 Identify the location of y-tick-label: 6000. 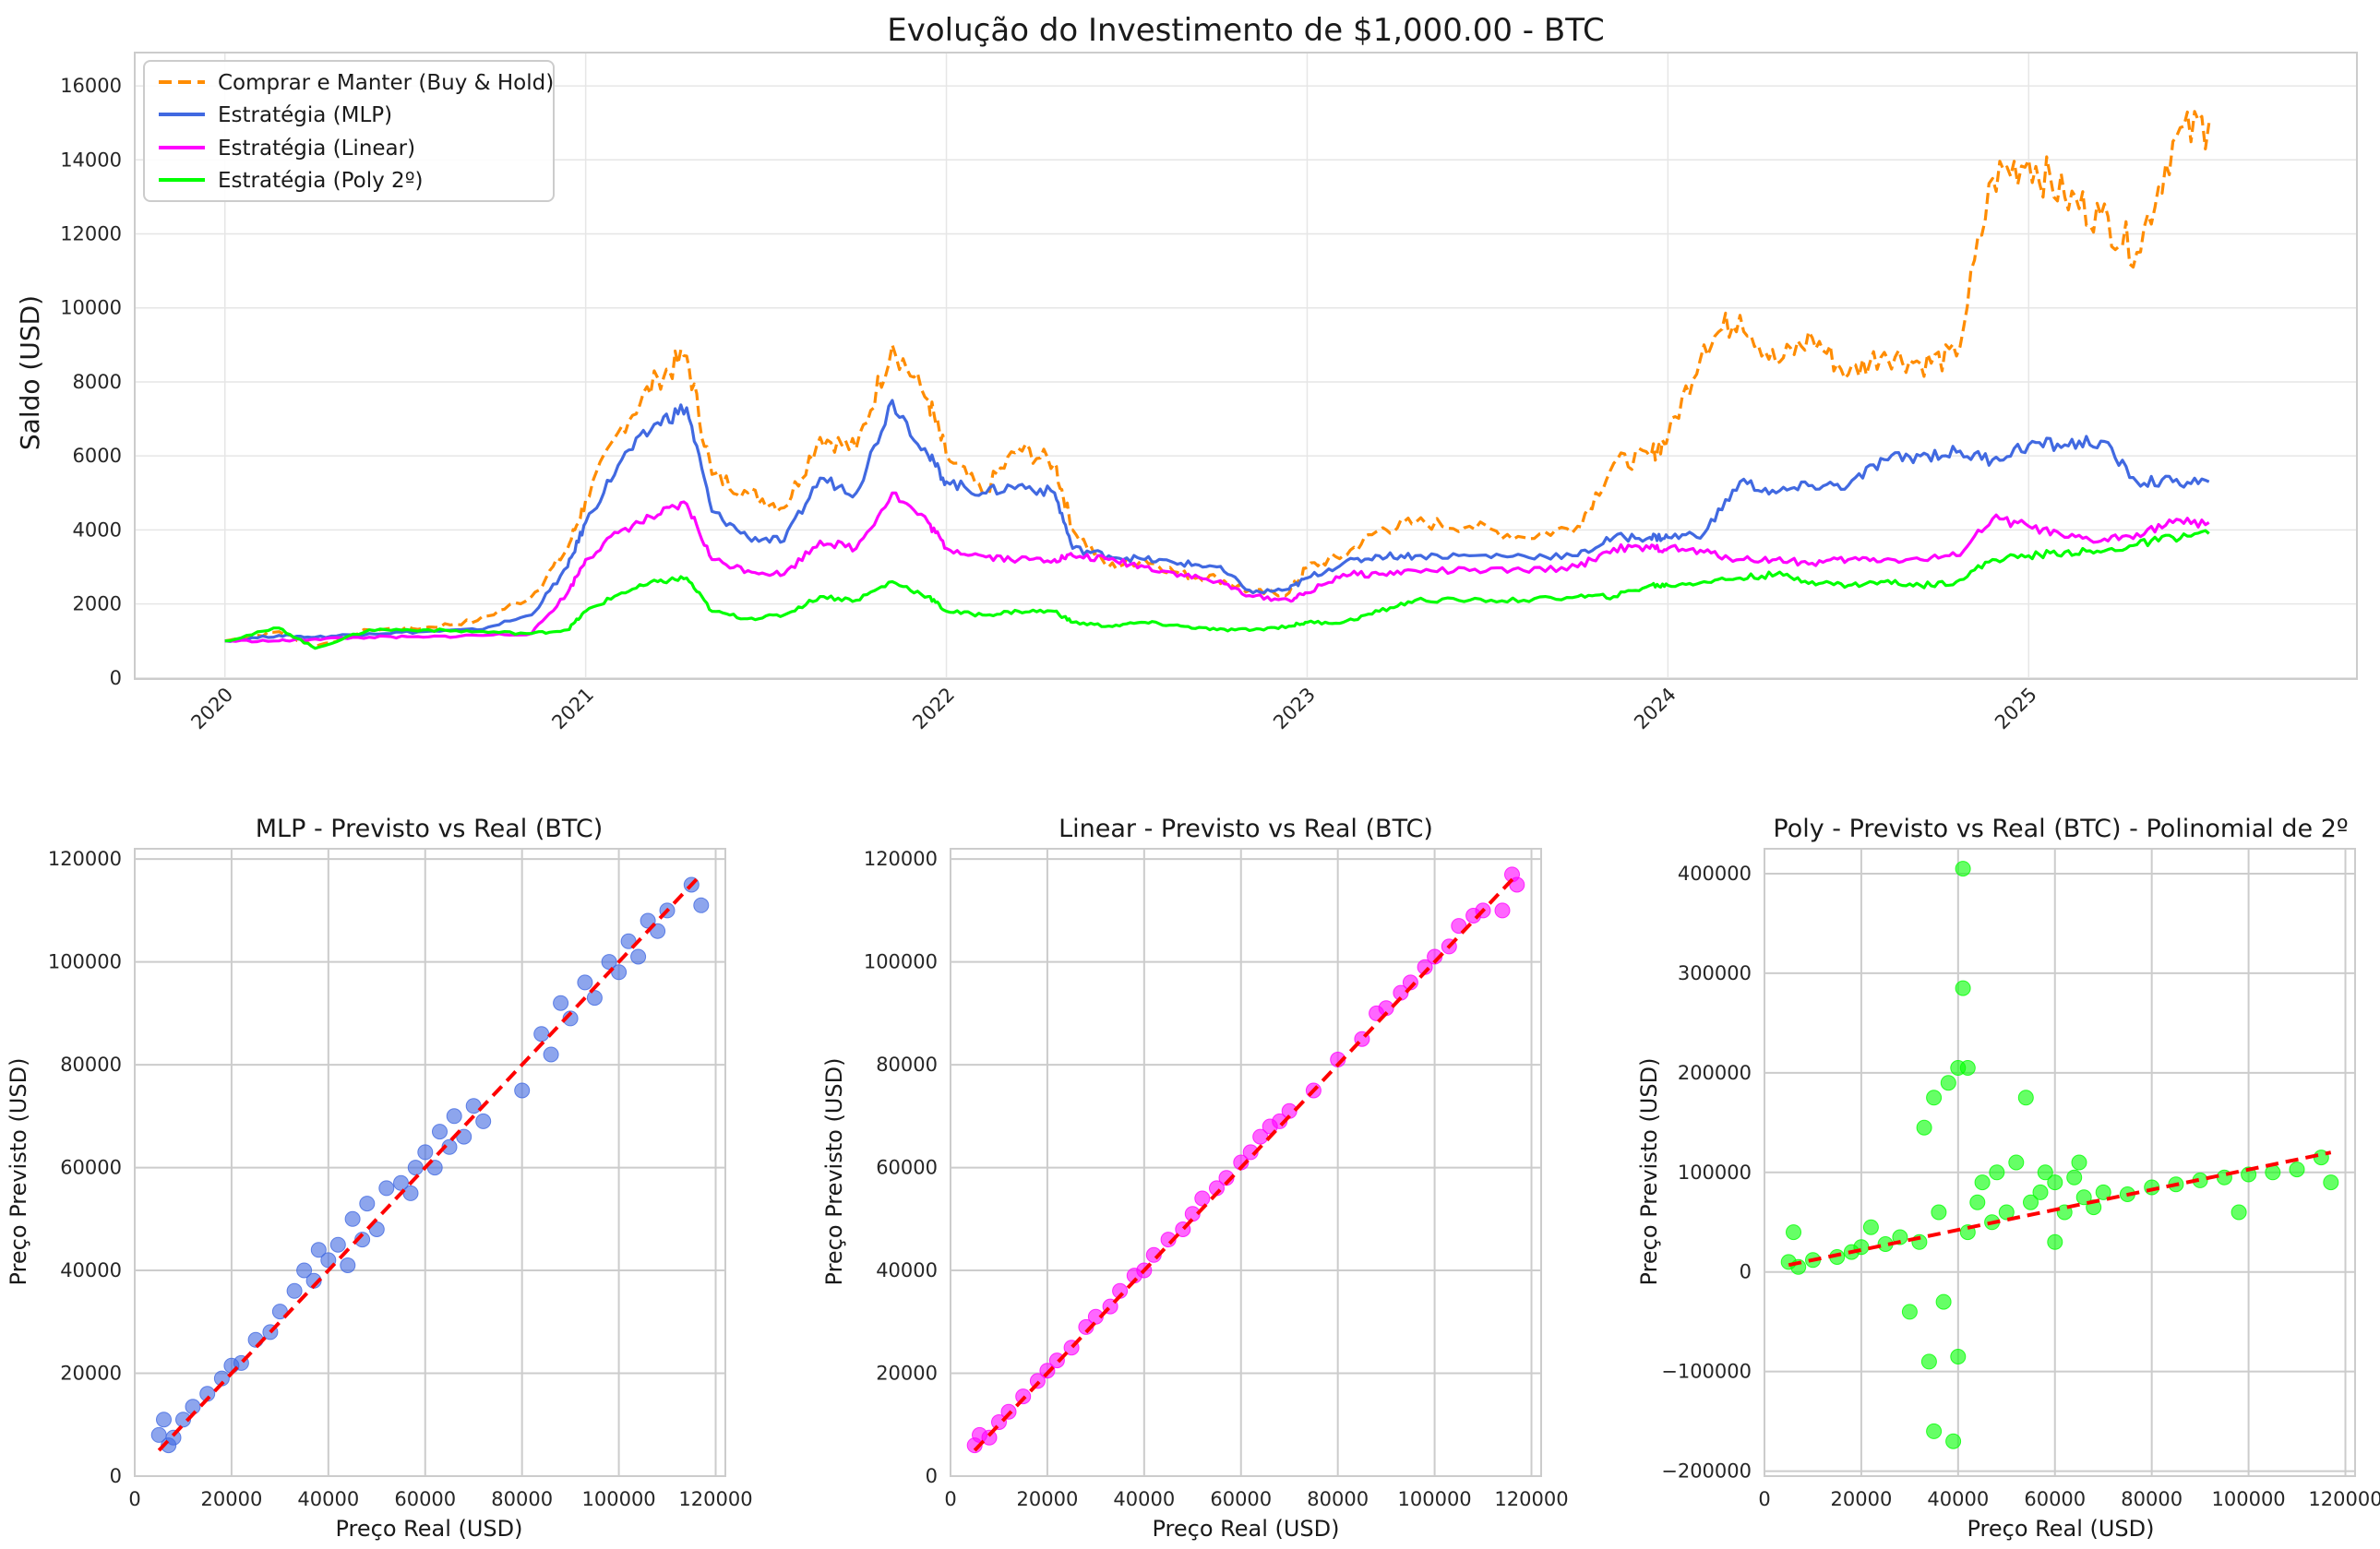
(97, 456).